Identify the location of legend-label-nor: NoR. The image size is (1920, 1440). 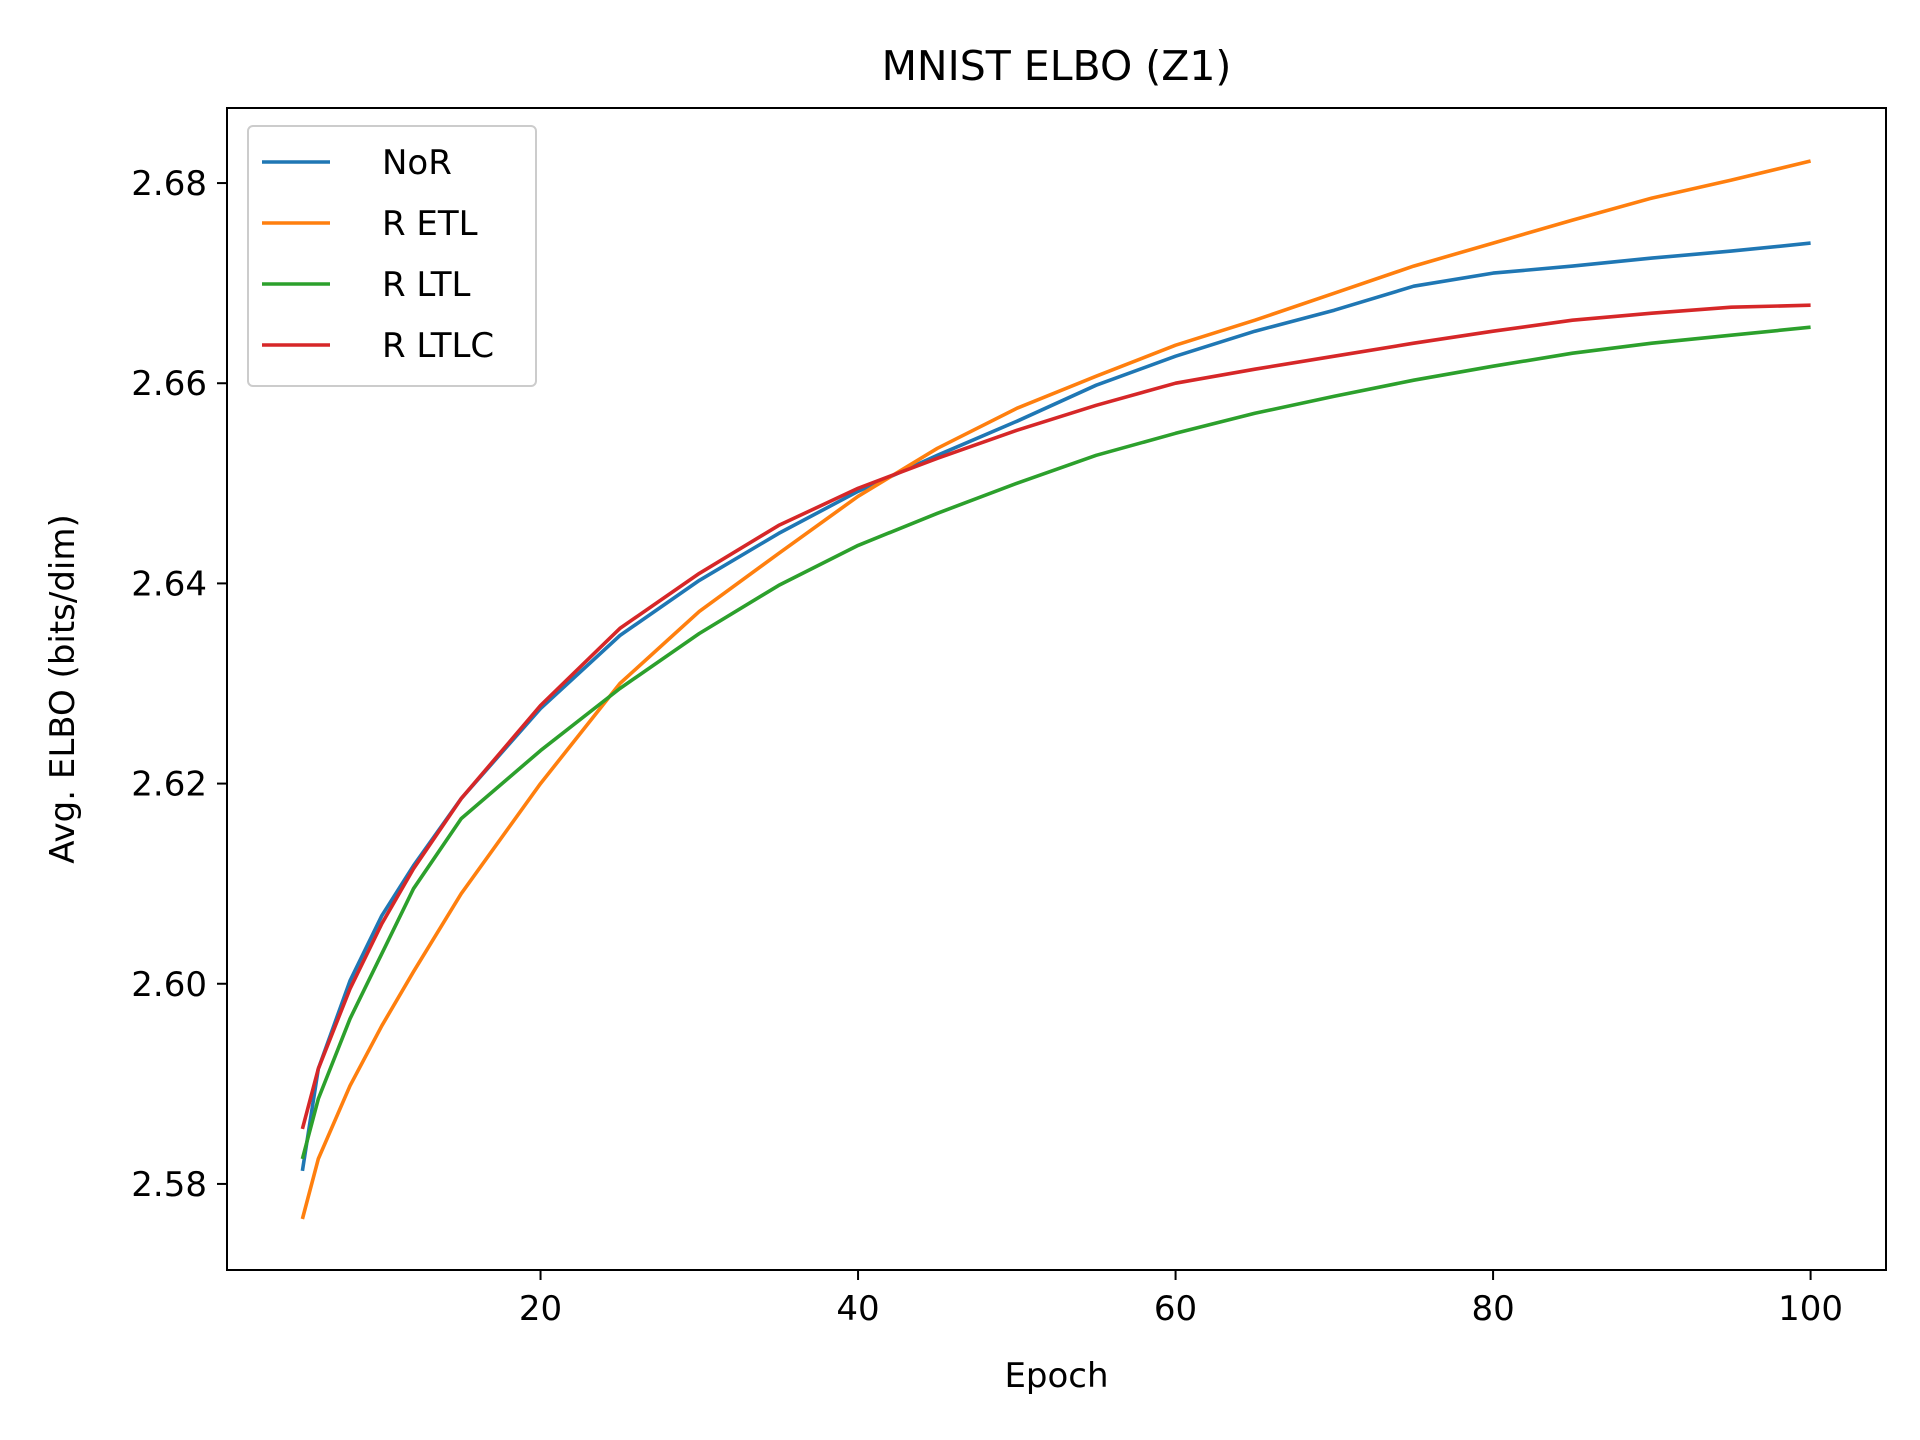
(417, 163).